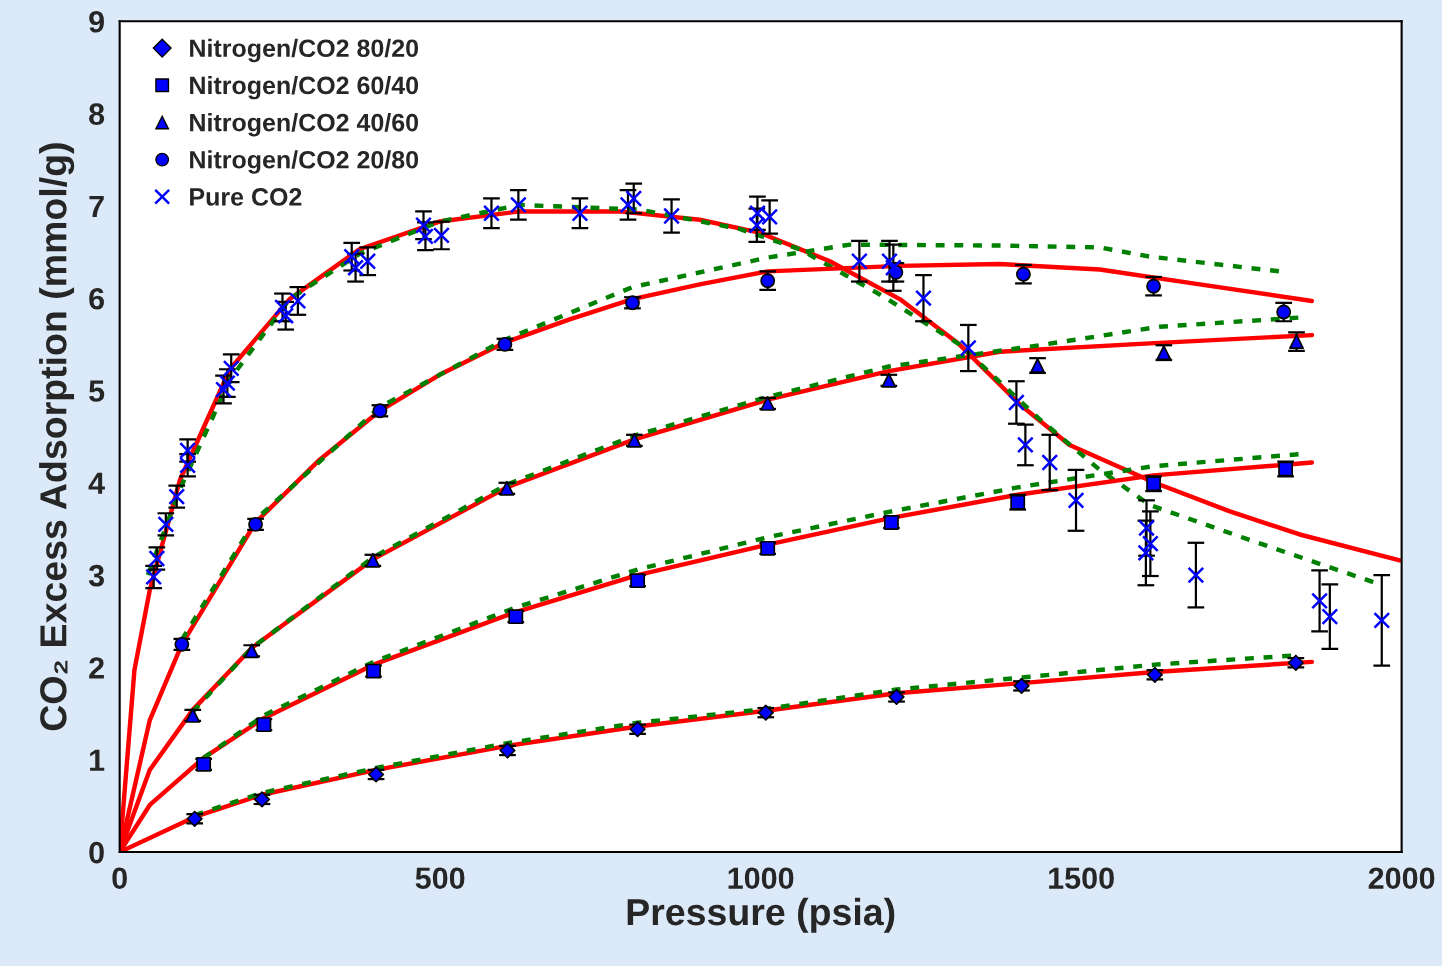 This screenshot has height=966, width=1442. I want to click on y-tick-label: 4, so click(96, 483).